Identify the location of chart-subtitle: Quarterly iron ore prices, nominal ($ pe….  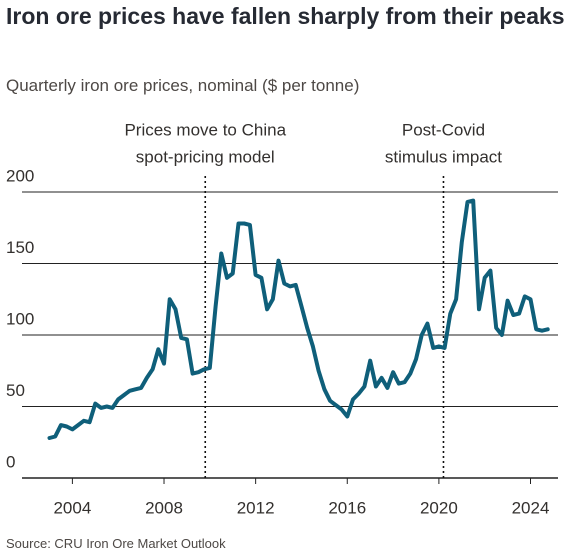
(183, 85).